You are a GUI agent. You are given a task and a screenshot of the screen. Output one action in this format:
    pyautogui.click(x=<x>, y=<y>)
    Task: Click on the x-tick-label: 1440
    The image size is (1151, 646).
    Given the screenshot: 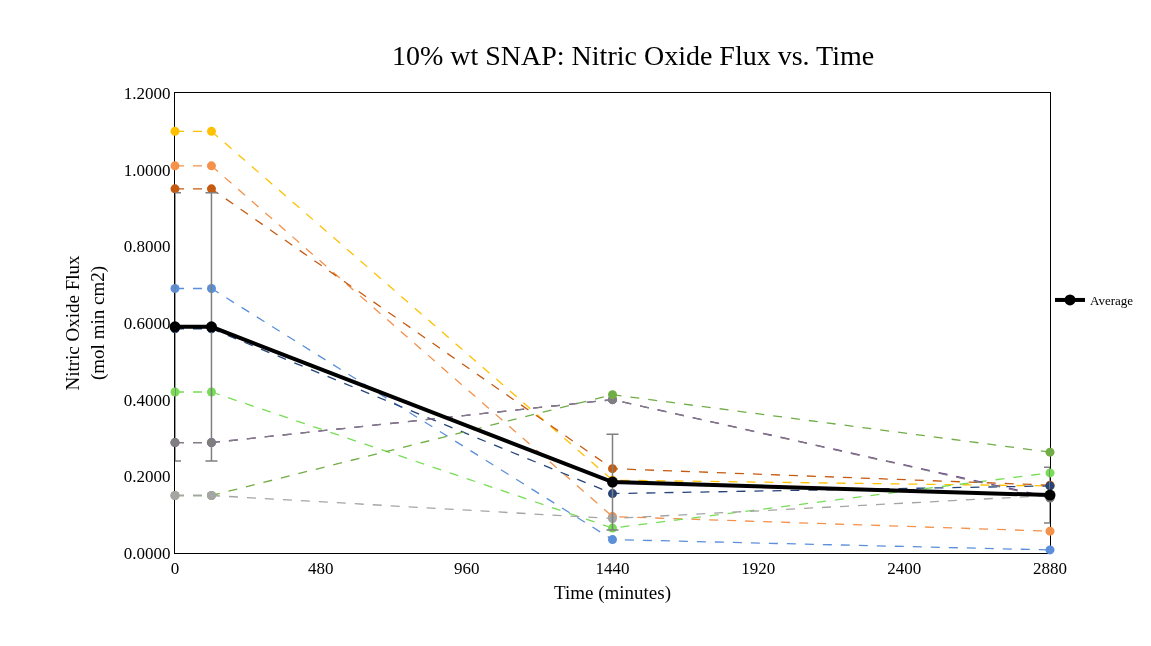 What is the action you would take?
    pyautogui.click(x=612, y=569)
    